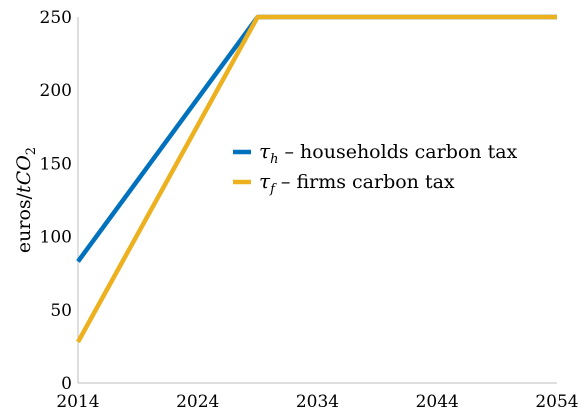  Describe the element at coordinates (556, 402) in the screenshot. I see `x-tick-label: 2054` at that location.